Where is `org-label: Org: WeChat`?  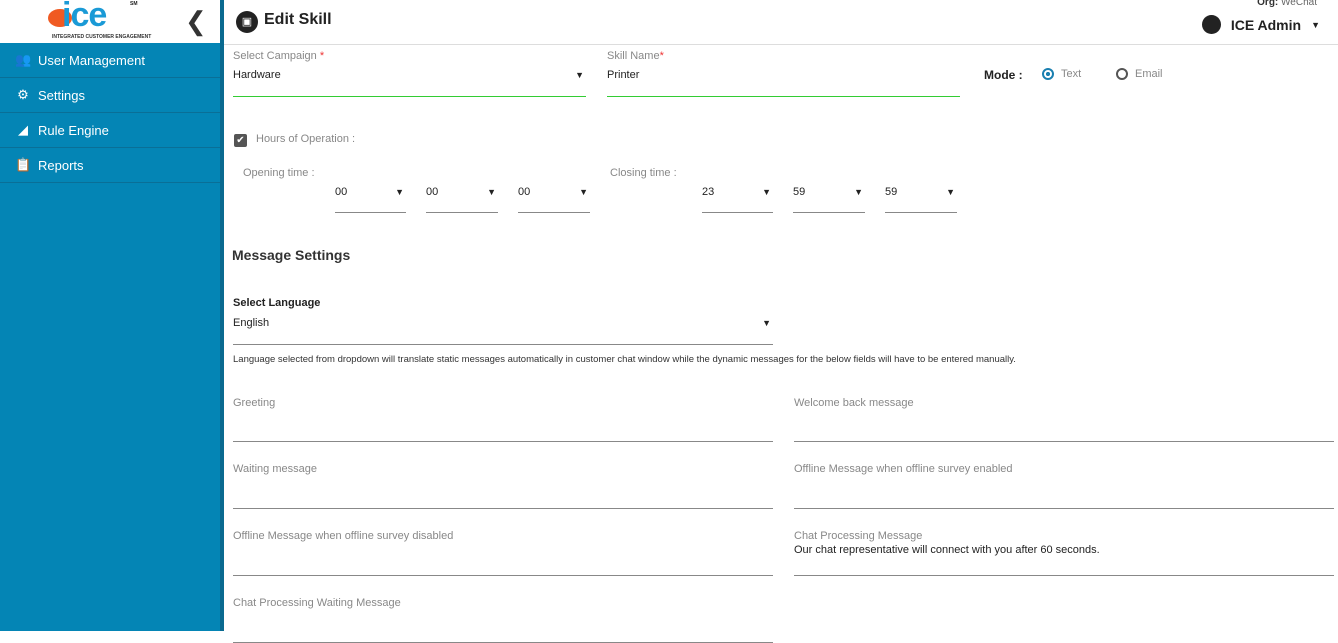 org-label: Org: WeChat is located at coordinates (1287, 4).